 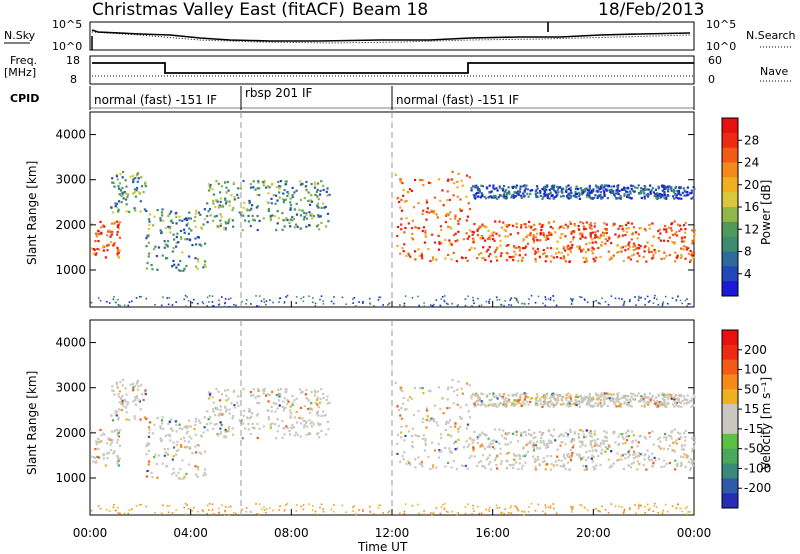 What do you see at coordinates (90, 533) in the screenshot?
I see `x-tick-label: 00:00` at bounding box center [90, 533].